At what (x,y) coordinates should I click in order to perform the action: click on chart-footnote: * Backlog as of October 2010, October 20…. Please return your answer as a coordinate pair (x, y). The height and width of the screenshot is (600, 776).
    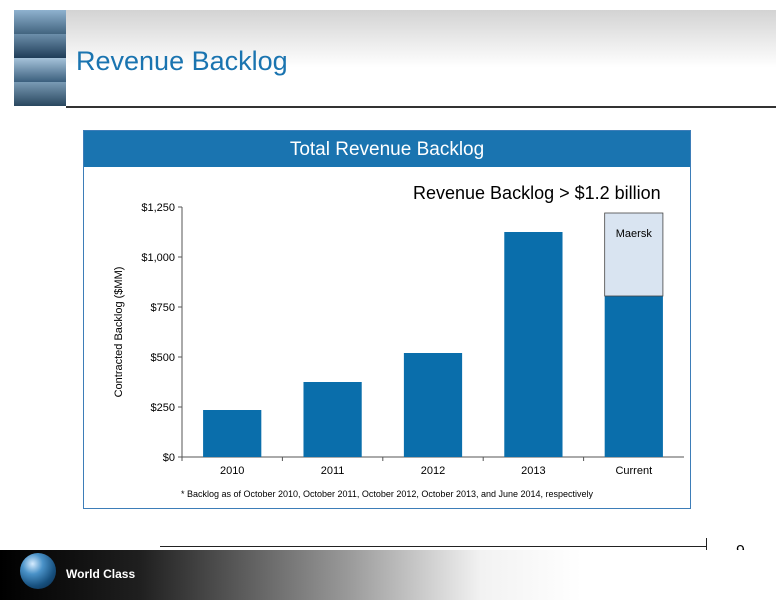
    Looking at the image, I should click on (387, 494).